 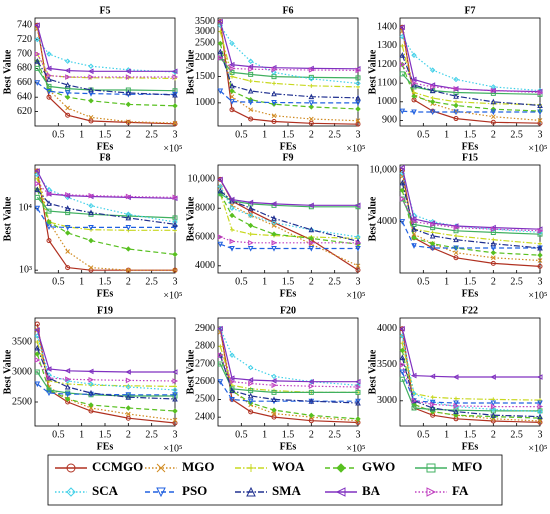 I want to click on y-tick-label: 1400, so click(x=387, y=27).